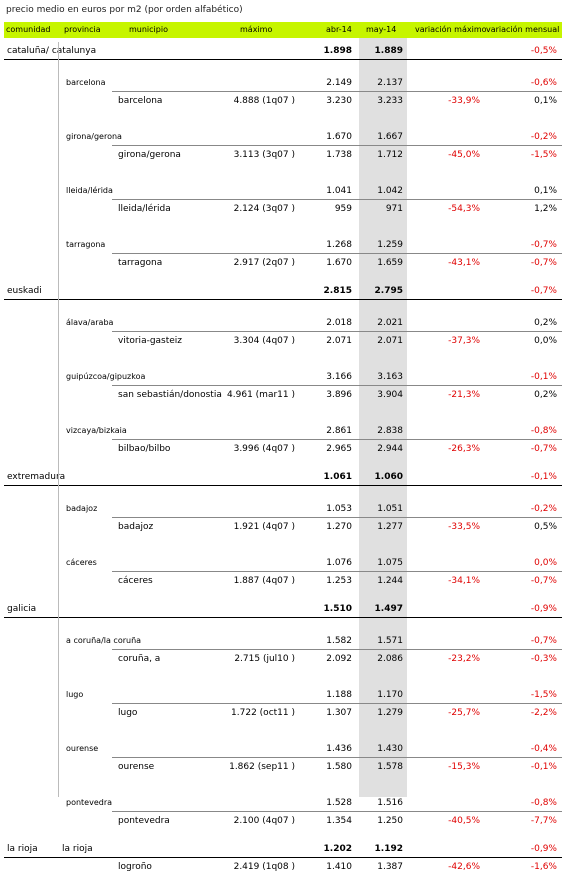 Image resolution: width=565 pixels, height=876 pixels. Describe the element at coordinates (390, 449) in the screenshot. I see `may-value: 2.944` at that location.